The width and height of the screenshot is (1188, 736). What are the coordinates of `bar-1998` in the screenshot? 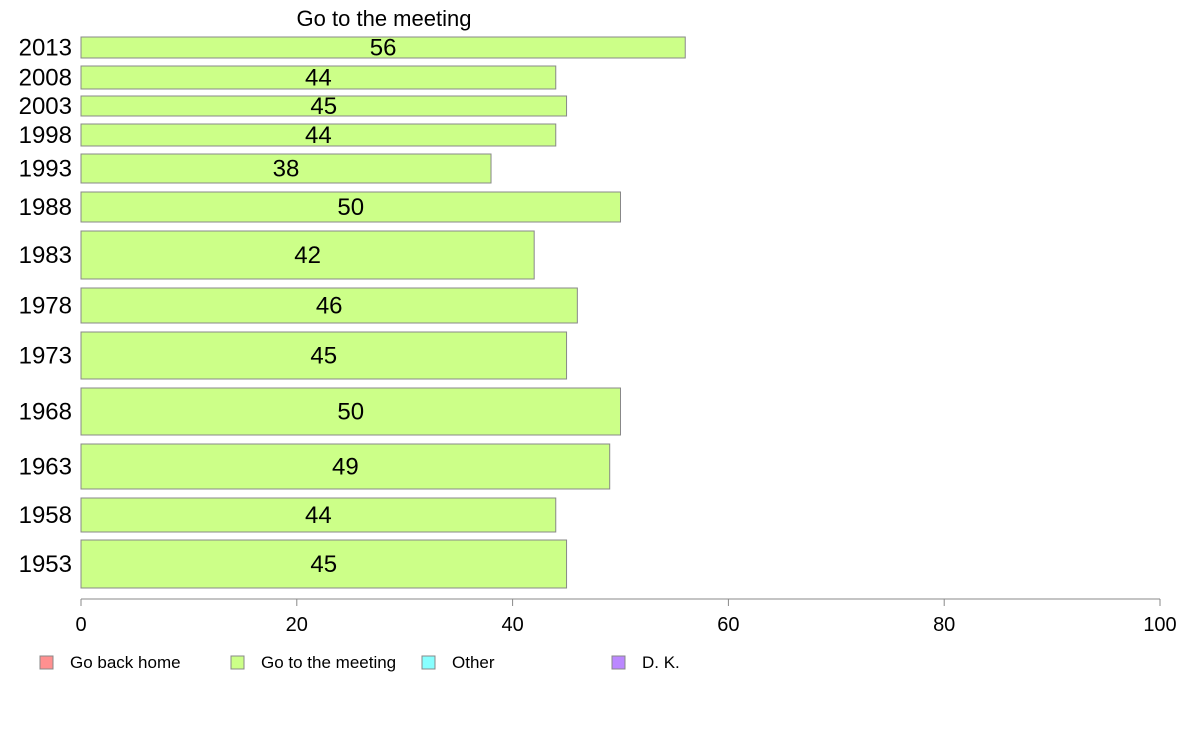 It's located at (318, 135).